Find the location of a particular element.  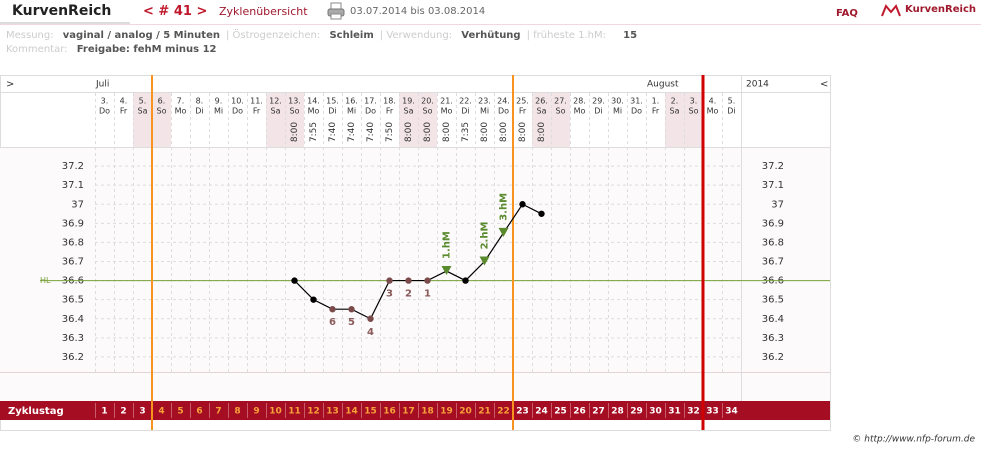

cycle-bar is located at coordinates (415, 410).